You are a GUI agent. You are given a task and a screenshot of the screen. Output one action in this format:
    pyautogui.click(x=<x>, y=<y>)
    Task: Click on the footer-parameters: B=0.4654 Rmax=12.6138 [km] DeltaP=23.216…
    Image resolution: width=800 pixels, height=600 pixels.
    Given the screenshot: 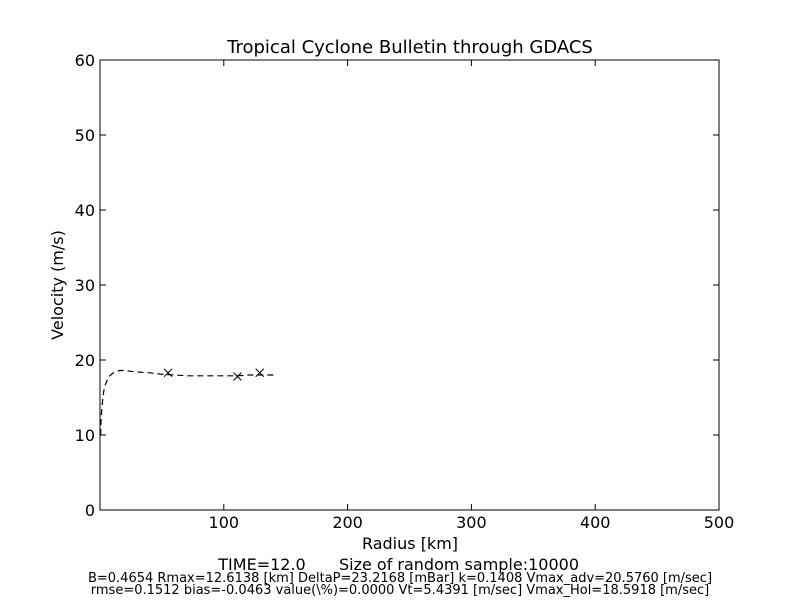 What is the action you would take?
    pyautogui.click(x=400, y=578)
    